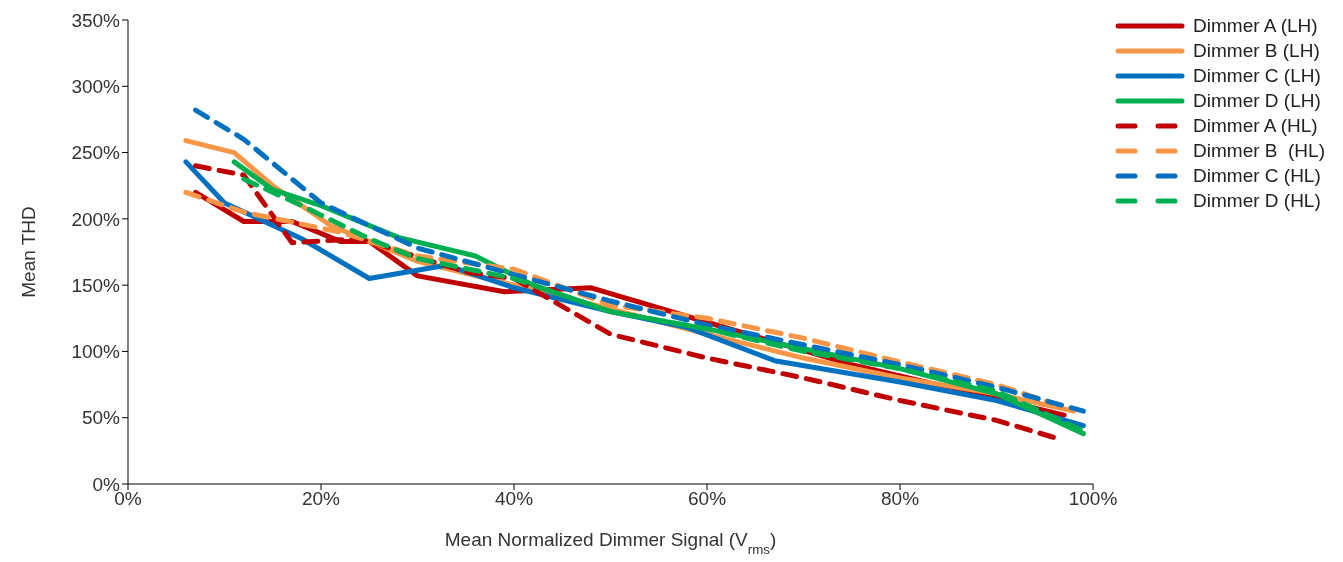  Describe the element at coordinates (1093, 499) in the screenshot. I see `x-tick-label: 100%` at that location.